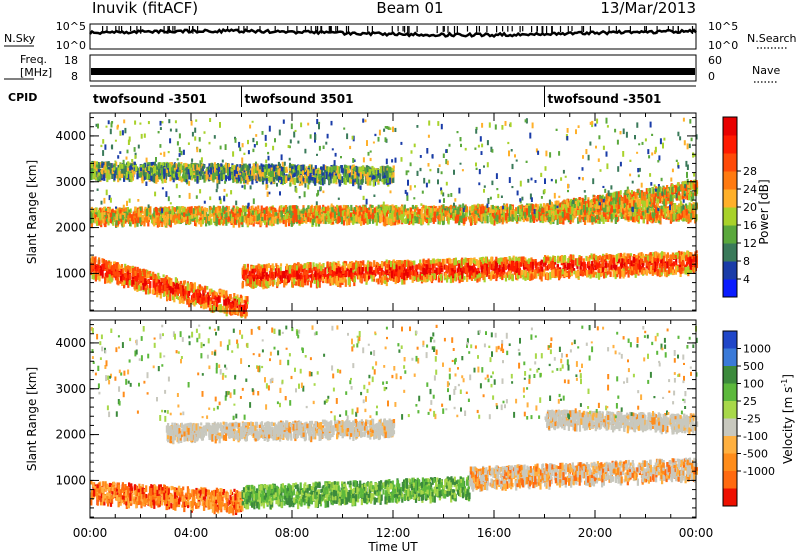 Image resolution: width=800 pixels, height=554 pixels. I want to click on cpid-segment-label: twofsound -3501, so click(150, 99).